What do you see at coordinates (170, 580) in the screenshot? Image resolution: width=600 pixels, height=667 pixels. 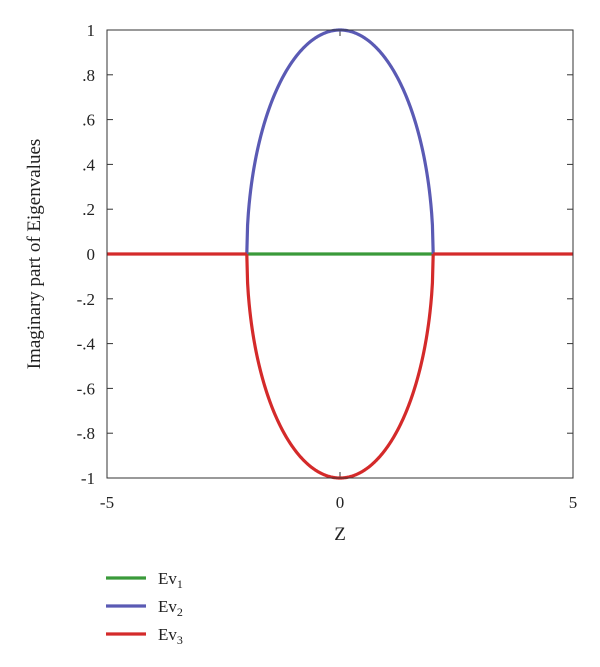 I see `legend-label-ev1: Ev1` at bounding box center [170, 580].